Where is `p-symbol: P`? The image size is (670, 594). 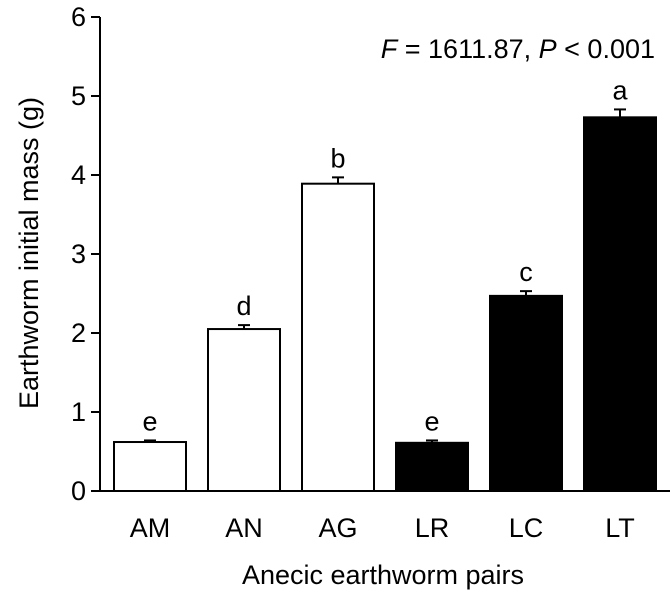
p-symbol: P is located at coordinates (548, 49).